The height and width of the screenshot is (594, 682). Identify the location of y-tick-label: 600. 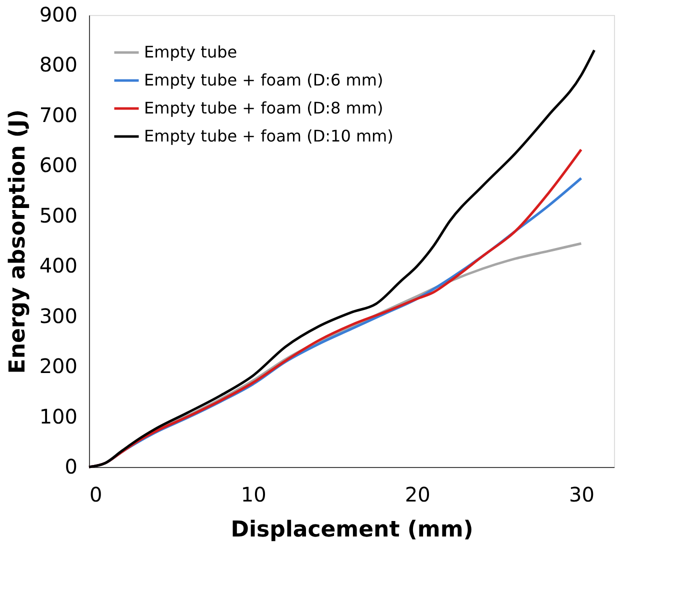
(58, 165).